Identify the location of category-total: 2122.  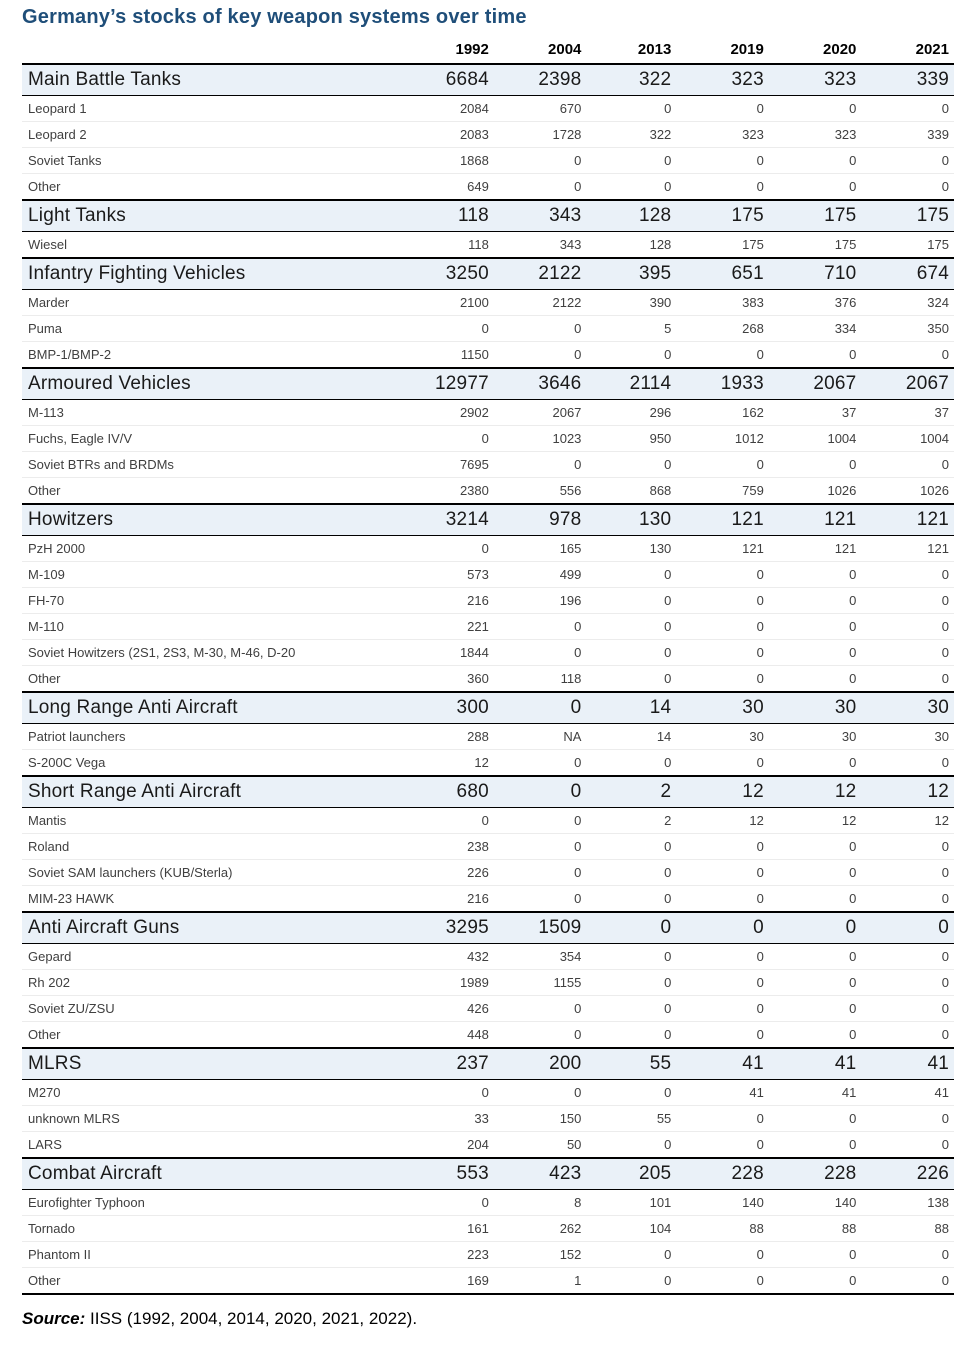
(560, 273).